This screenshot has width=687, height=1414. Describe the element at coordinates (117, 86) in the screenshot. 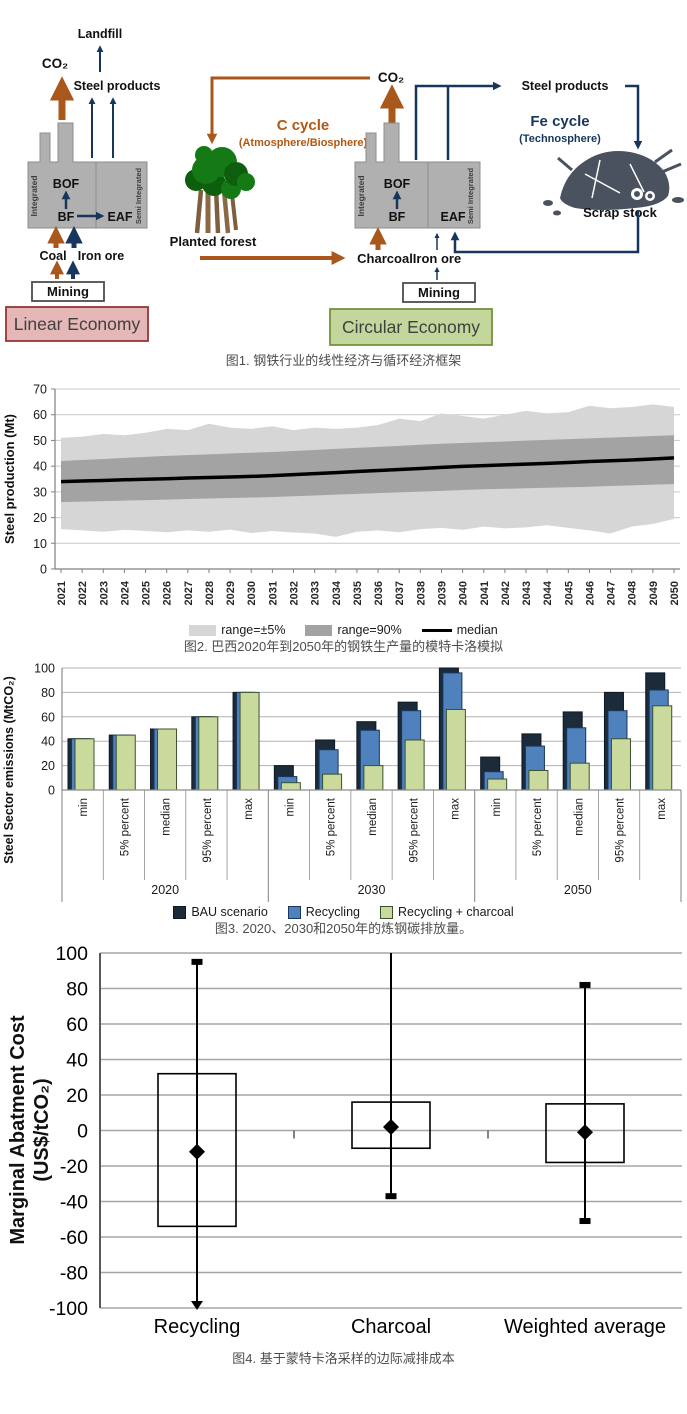

I see `steel-products-label-linear: Steel products` at that location.